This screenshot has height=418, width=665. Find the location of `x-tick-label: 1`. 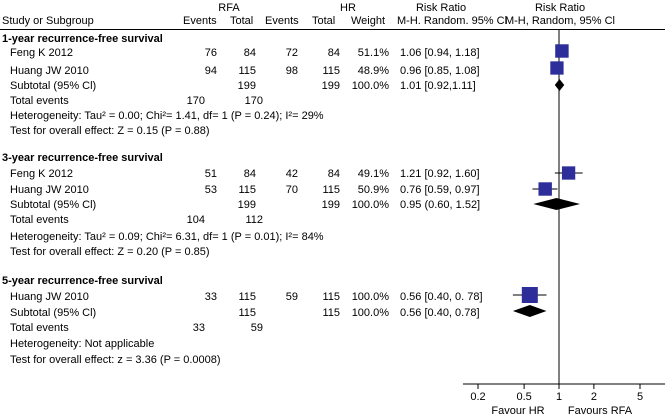

x-tick-label: 1 is located at coordinates (559, 397).